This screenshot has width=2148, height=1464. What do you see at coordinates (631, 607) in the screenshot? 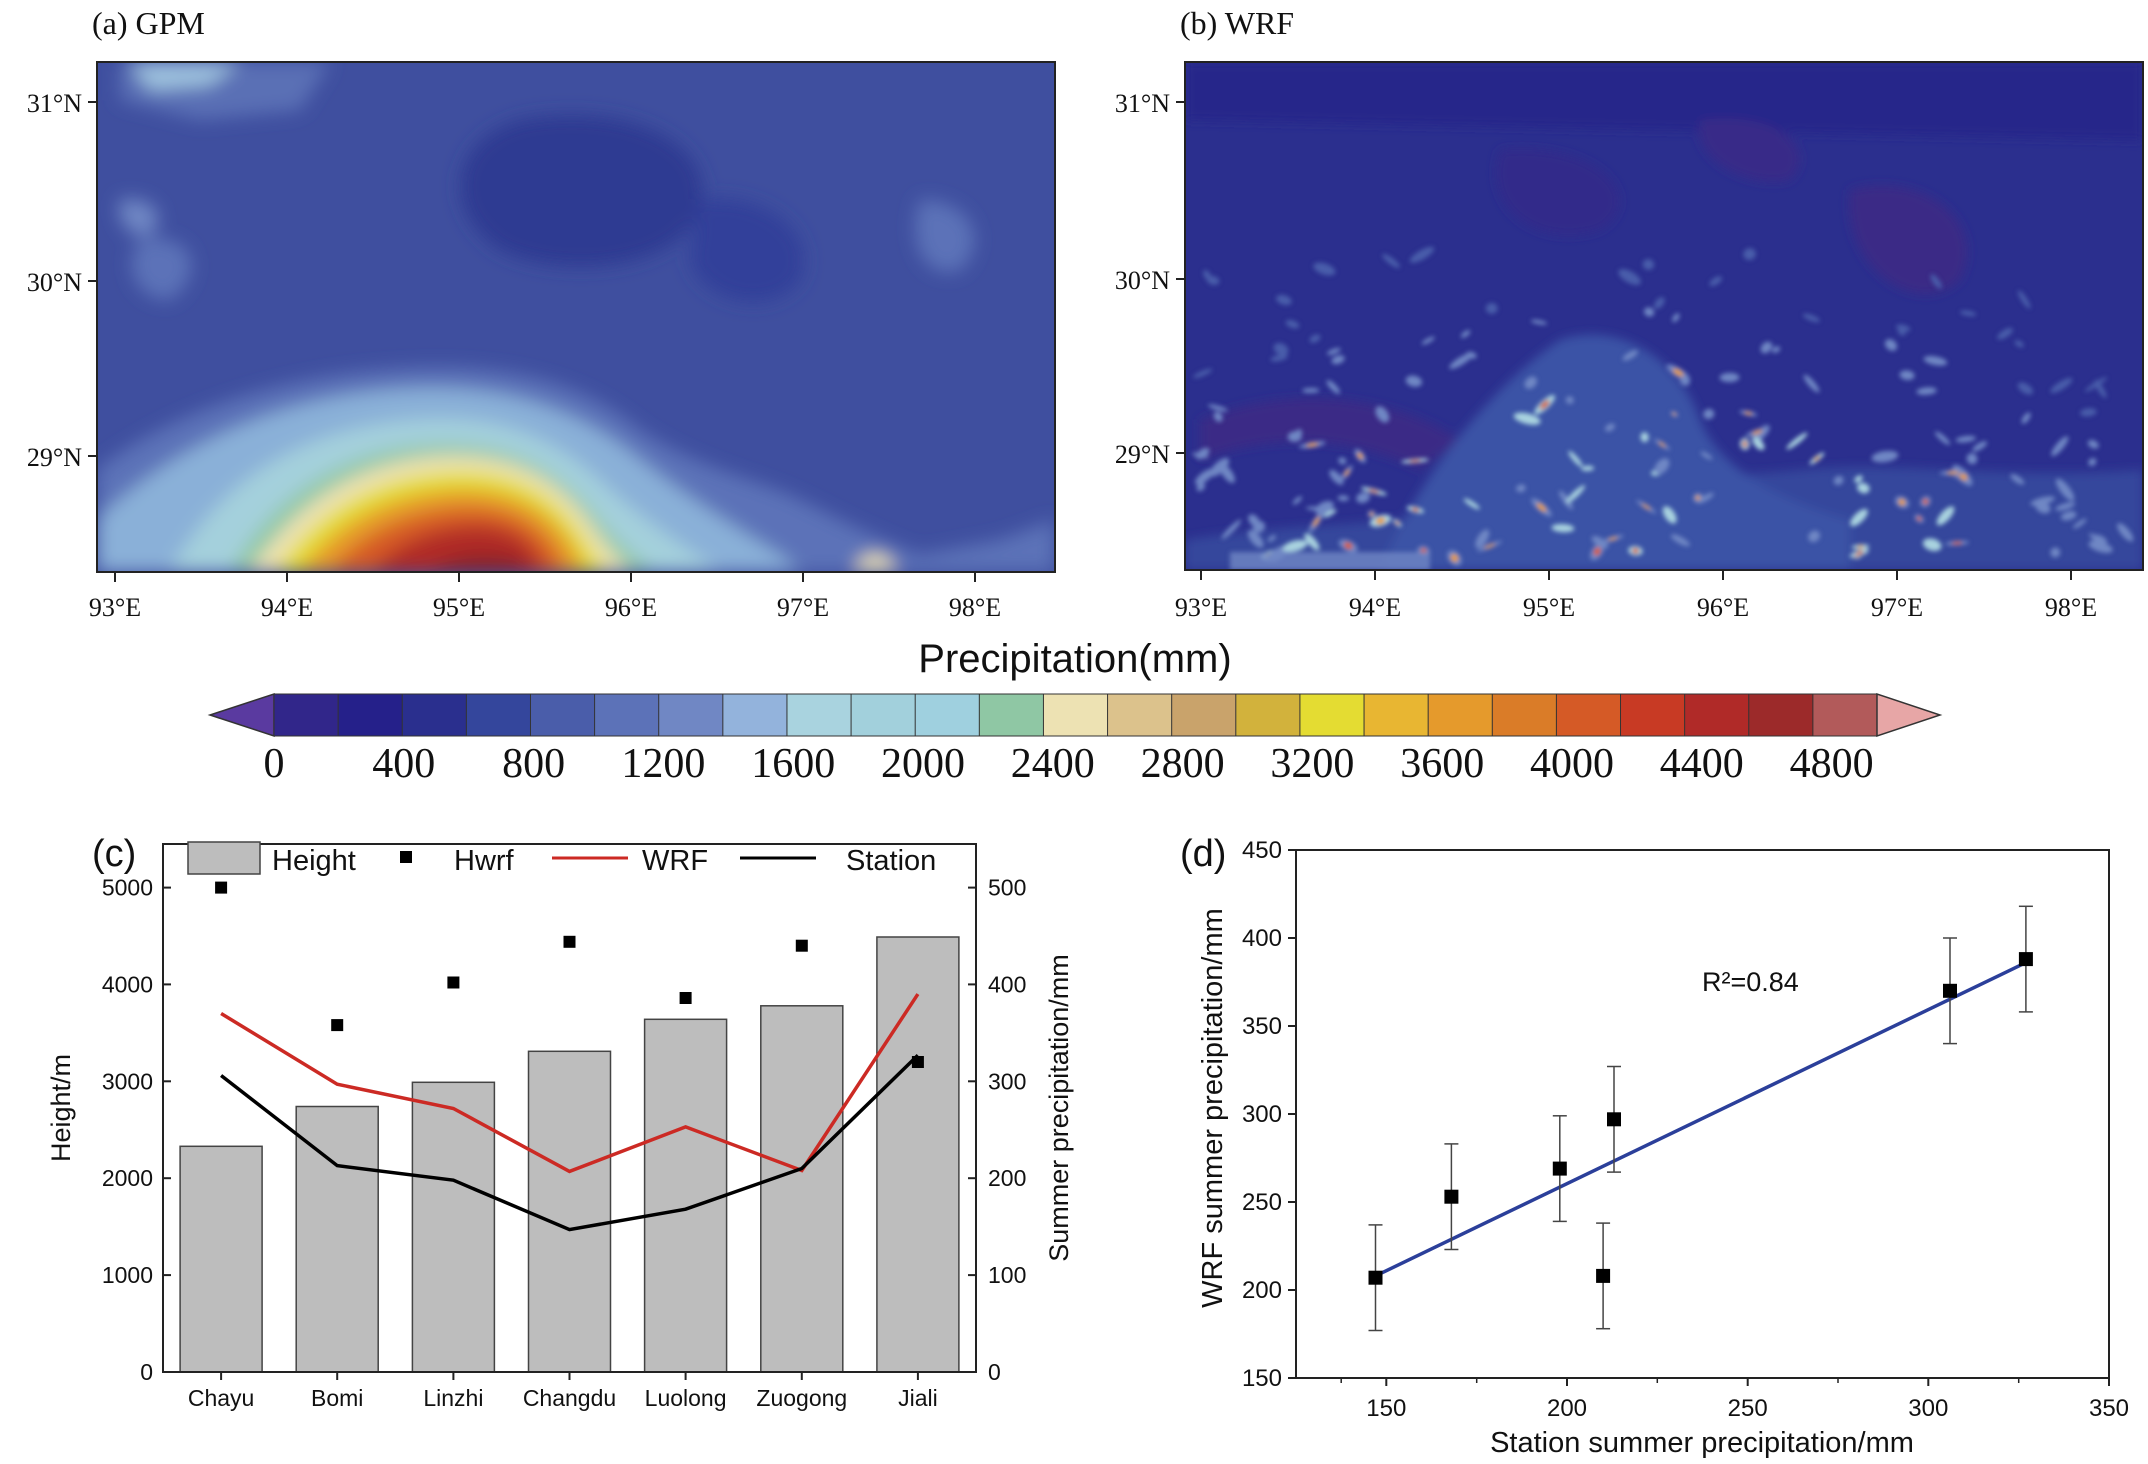
I see `panel-a-lon-label: 96°E` at bounding box center [631, 607].